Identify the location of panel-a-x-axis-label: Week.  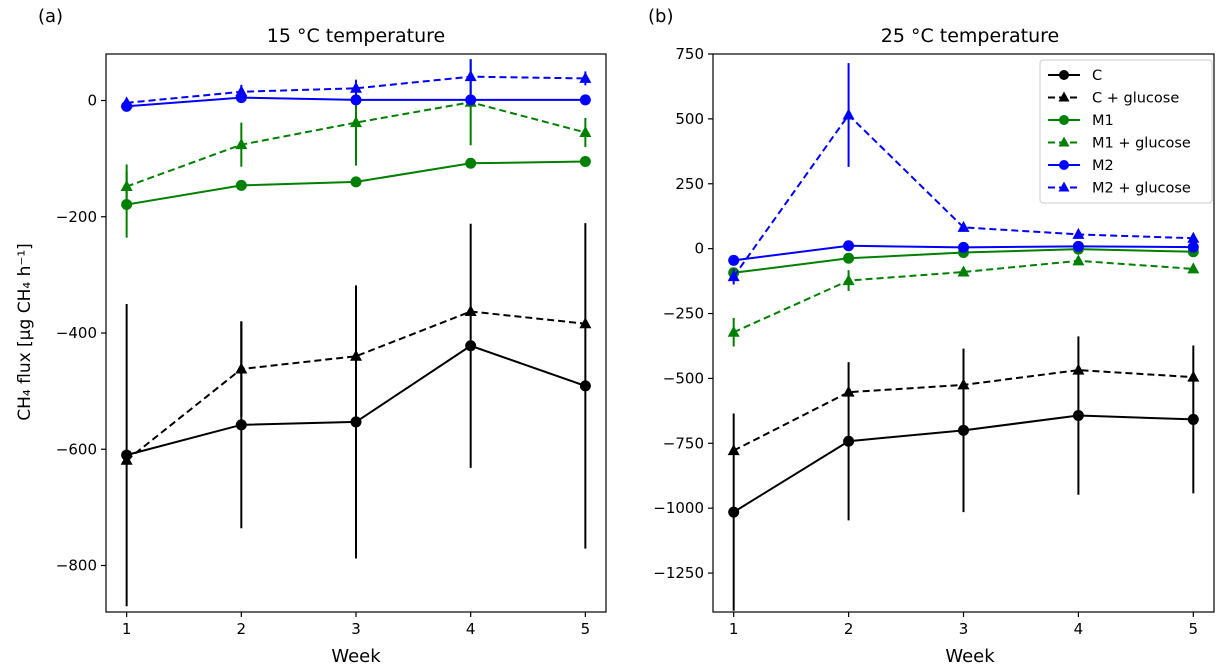
(356, 655).